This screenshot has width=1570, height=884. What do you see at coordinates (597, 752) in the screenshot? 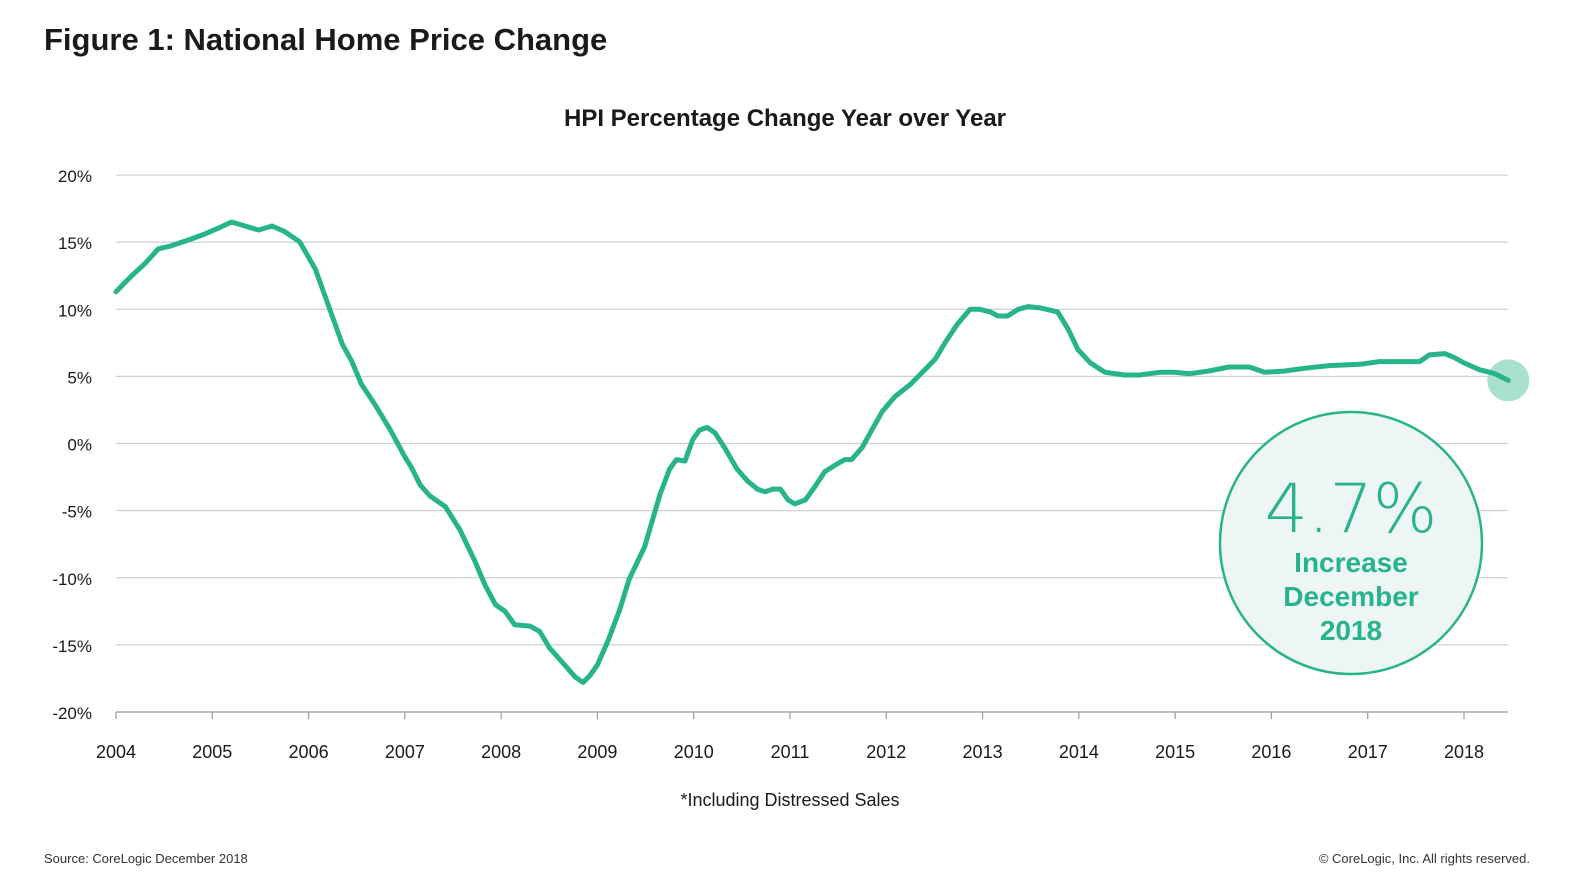
I see `x-tick-label: 2009` at bounding box center [597, 752].